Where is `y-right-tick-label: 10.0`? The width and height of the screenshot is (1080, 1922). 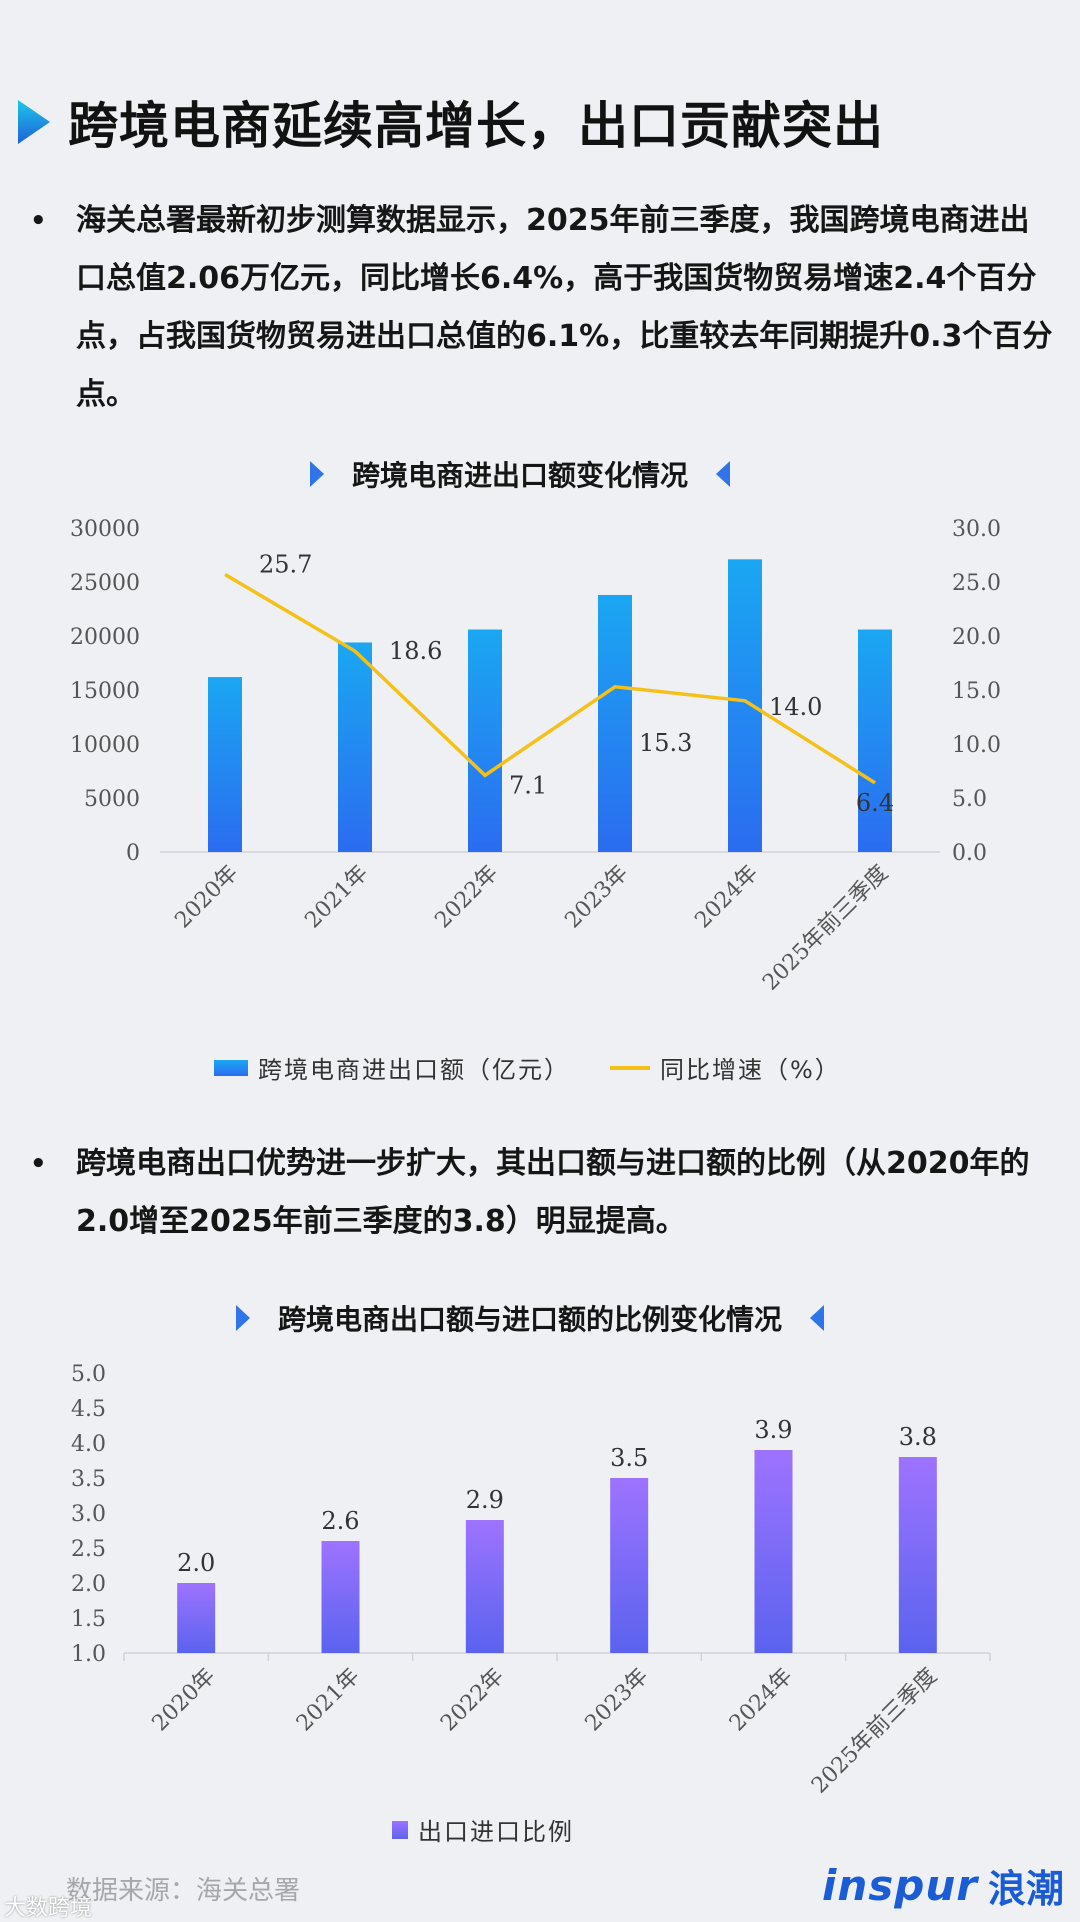
y-right-tick-label: 10.0 is located at coordinates (976, 745).